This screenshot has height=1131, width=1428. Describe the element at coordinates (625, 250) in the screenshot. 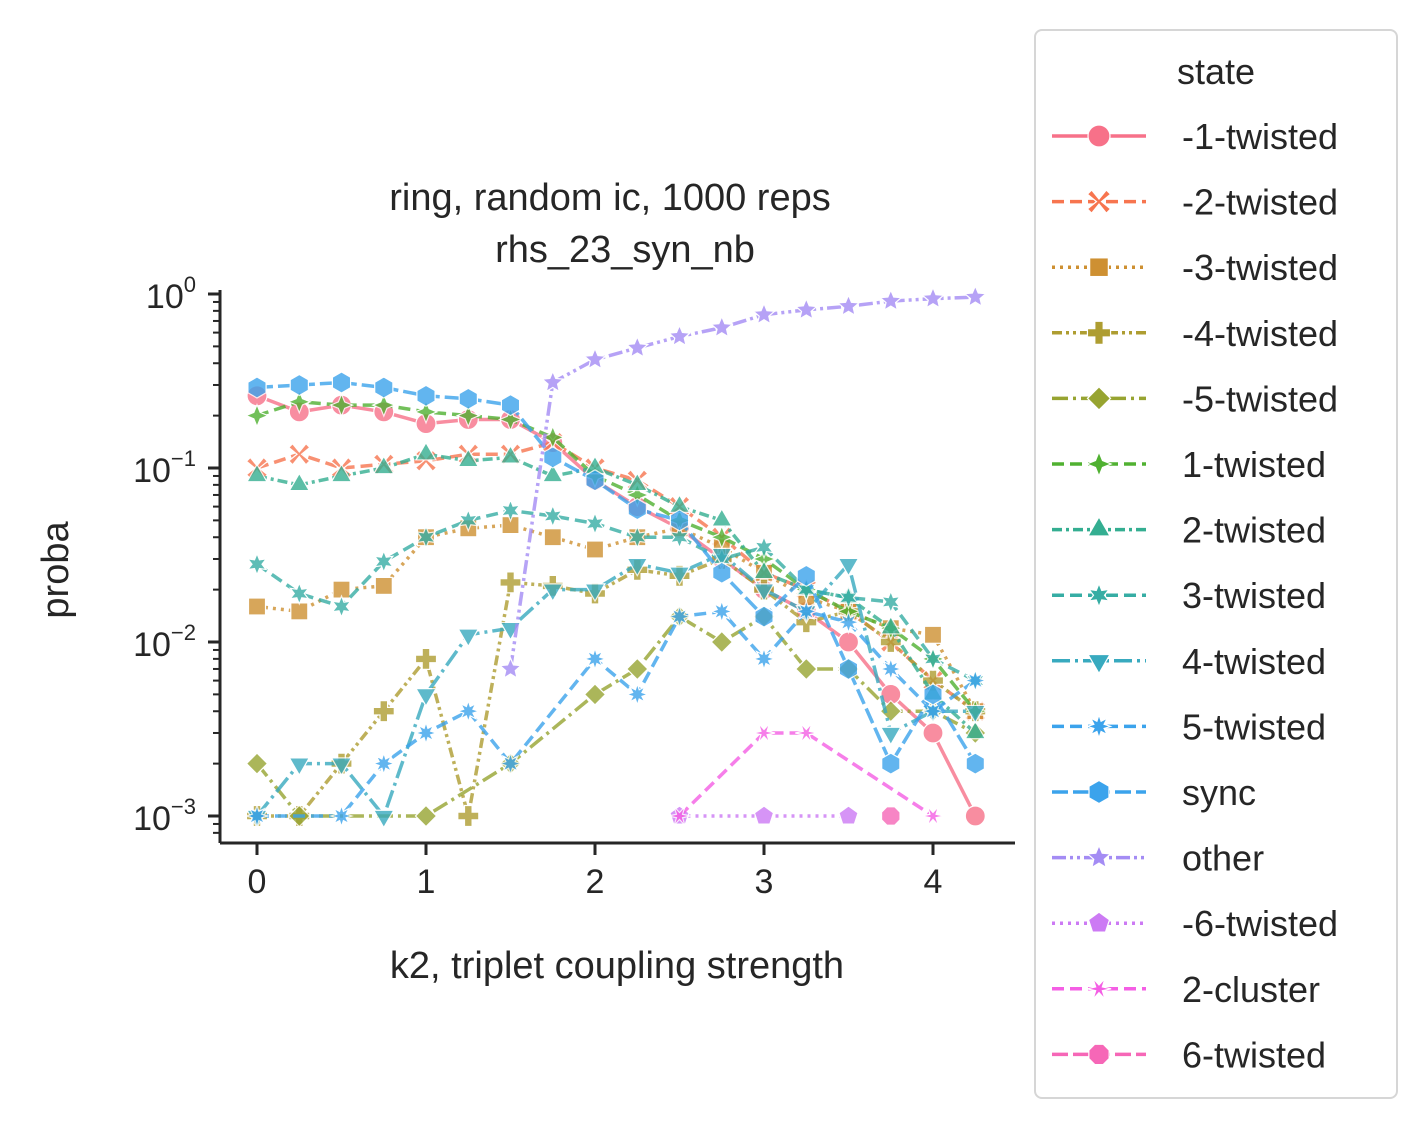

I see `subtitle: rhs_23_syn_nb` at that location.